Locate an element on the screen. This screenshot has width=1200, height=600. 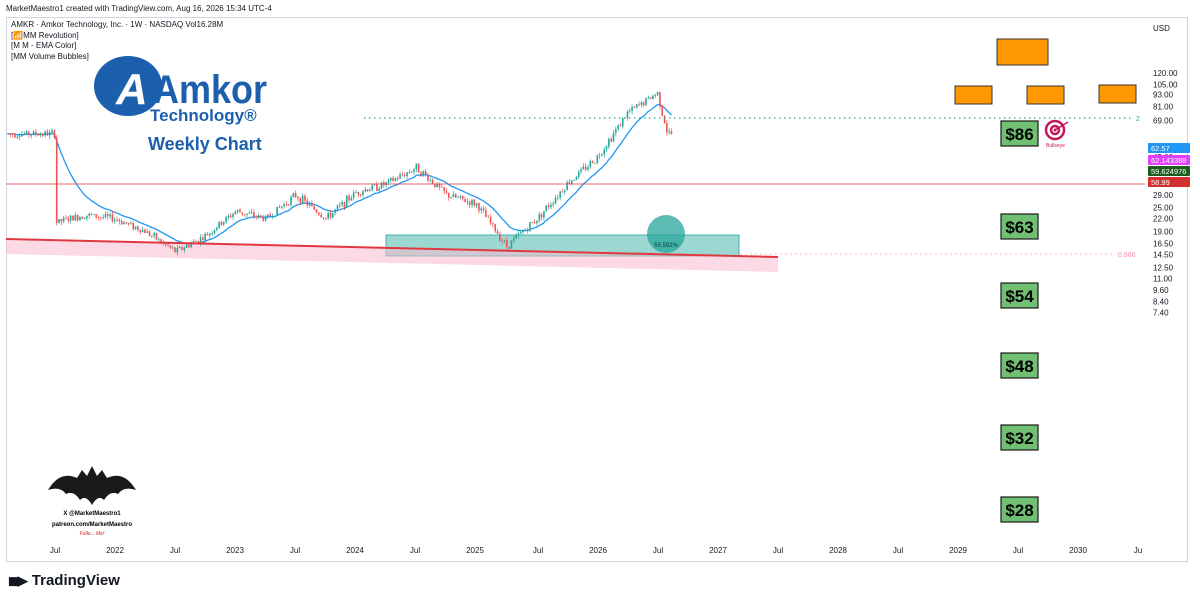
bullseye-icon: Bullseye is located at coordinates (1056, 134).